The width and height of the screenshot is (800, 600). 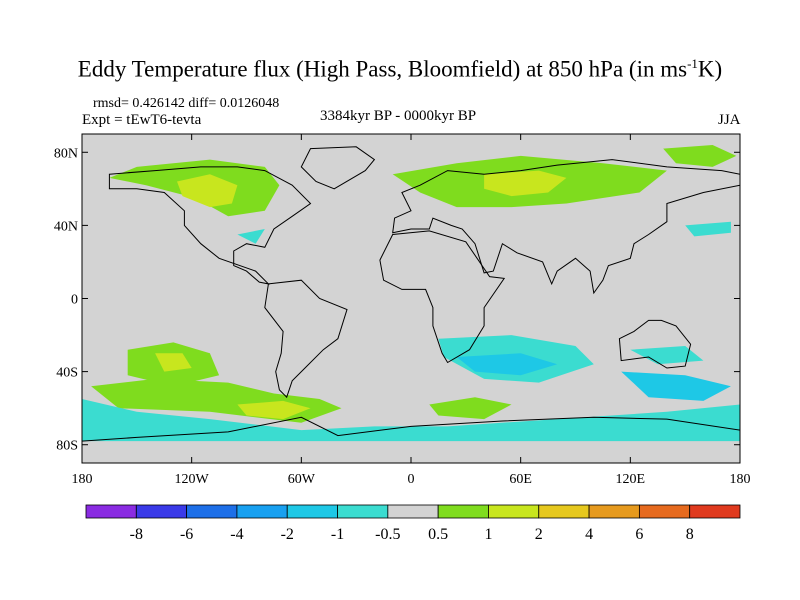 I want to click on lat-label: 80N, so click(x=66, y=153).